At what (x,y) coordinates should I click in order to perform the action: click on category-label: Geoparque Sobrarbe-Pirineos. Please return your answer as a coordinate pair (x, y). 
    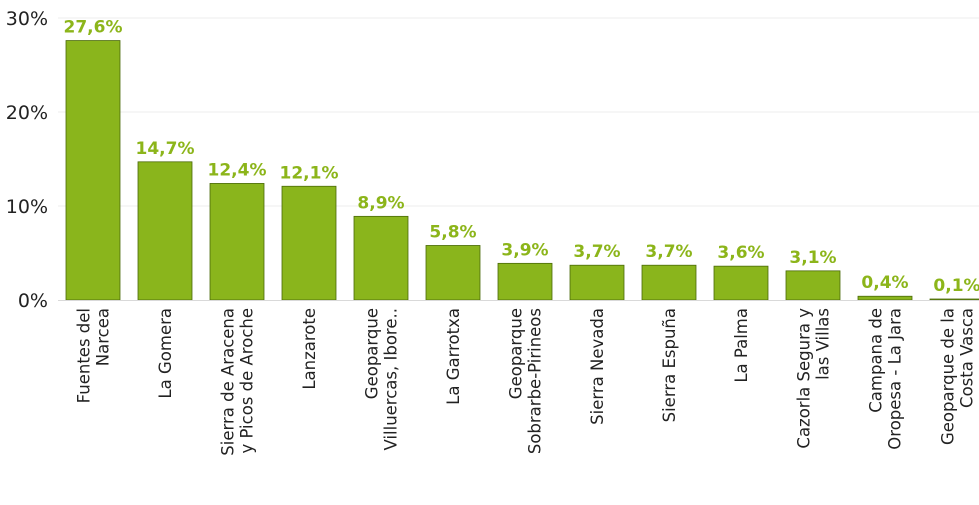
    Looking at the image, I should click on (526, 381).